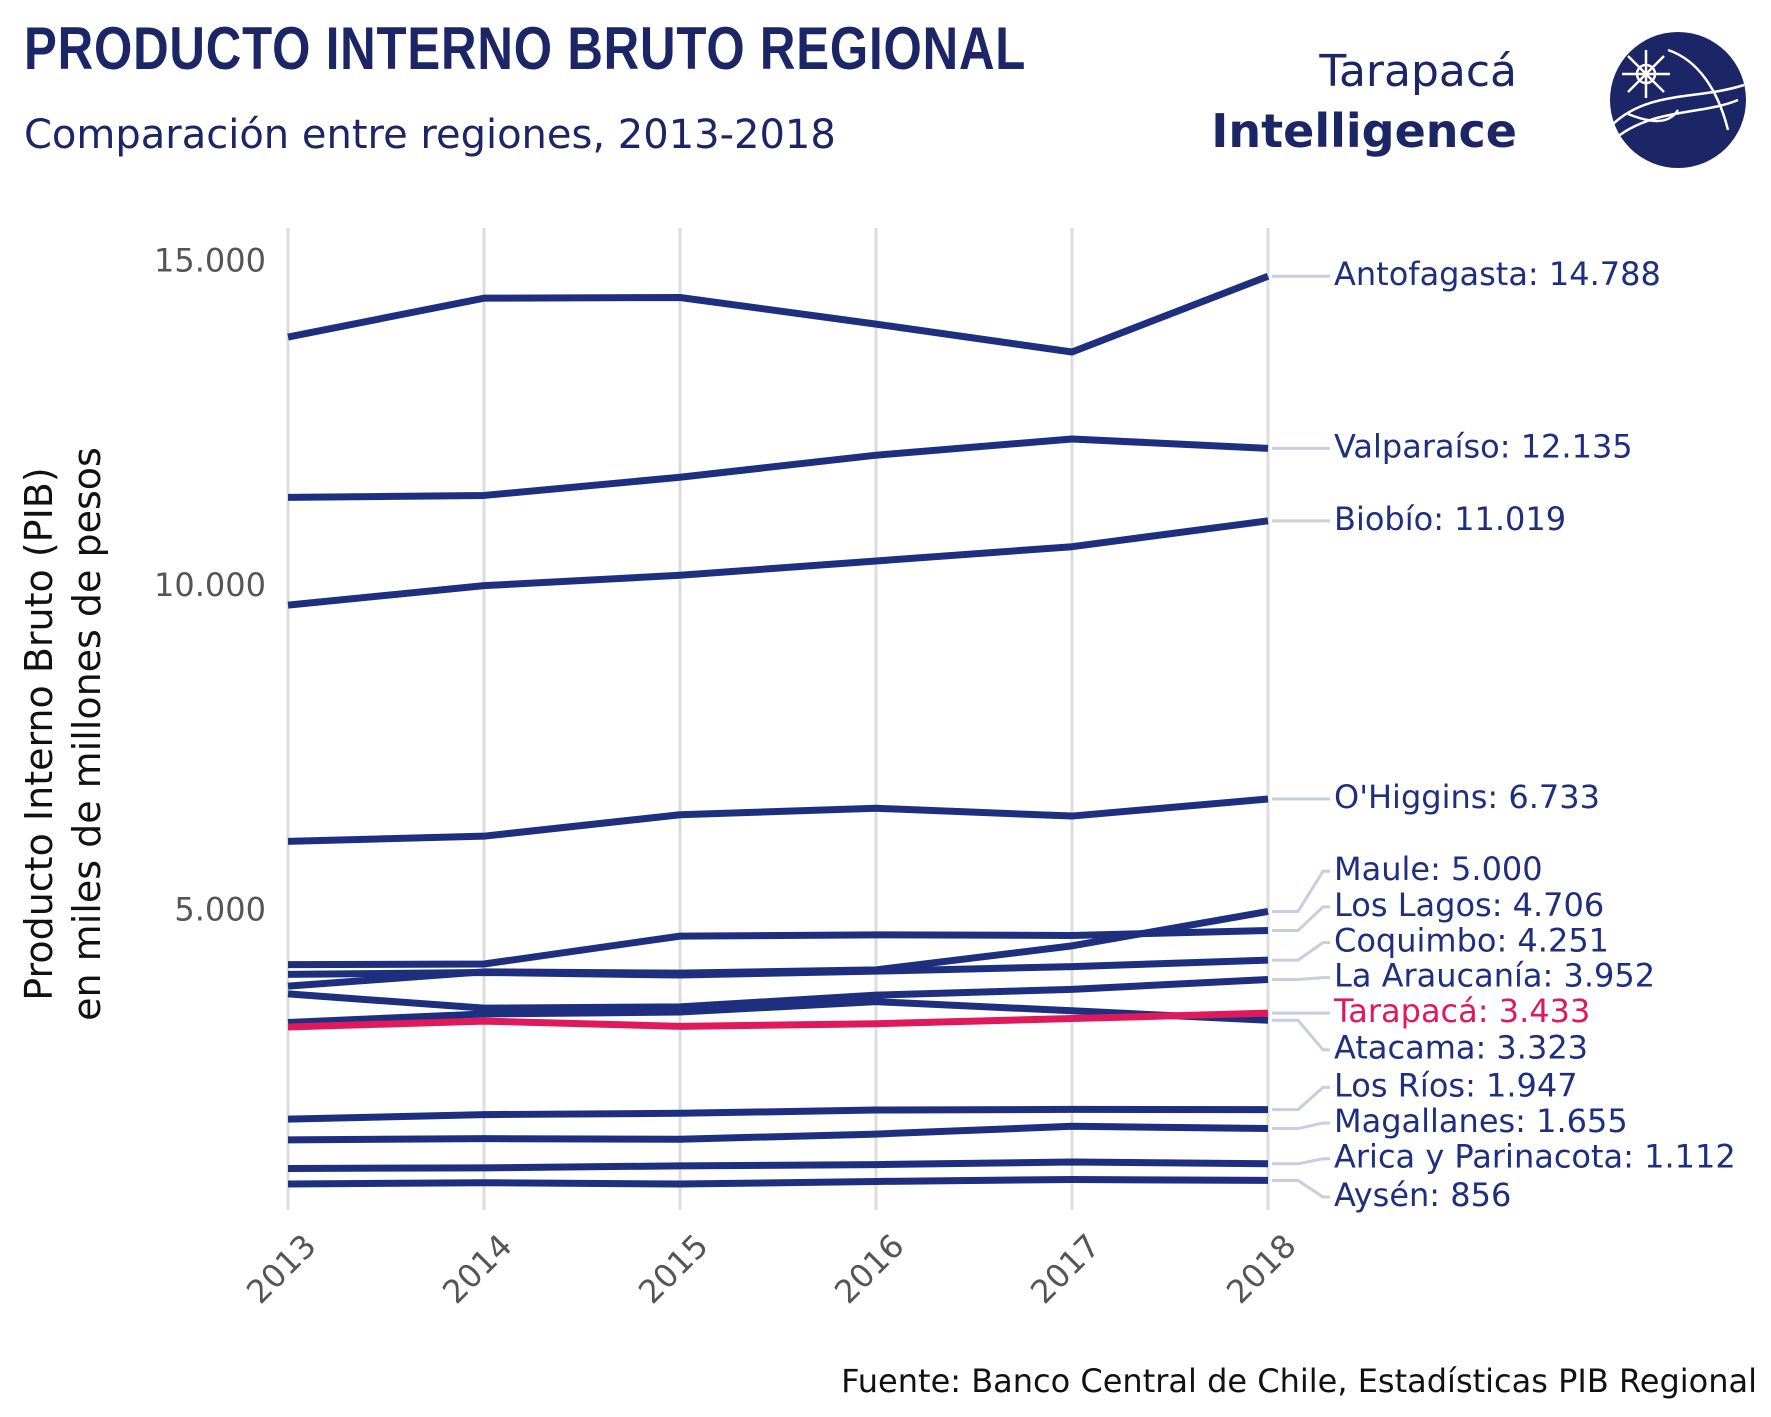  Describe the element at coordinates (1301, 736) in the screenshot. I see `label-connectors` at that location.